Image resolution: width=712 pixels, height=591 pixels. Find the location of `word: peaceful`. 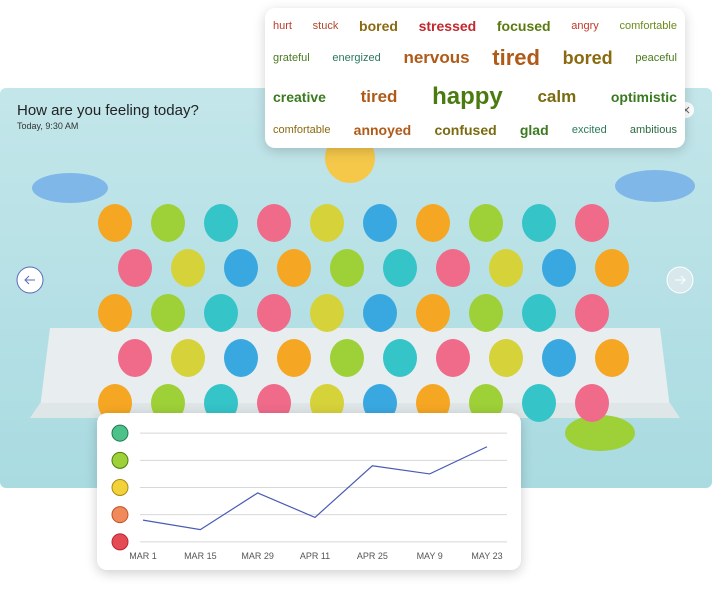

word: peaceful is located at coordinates (656, 58).